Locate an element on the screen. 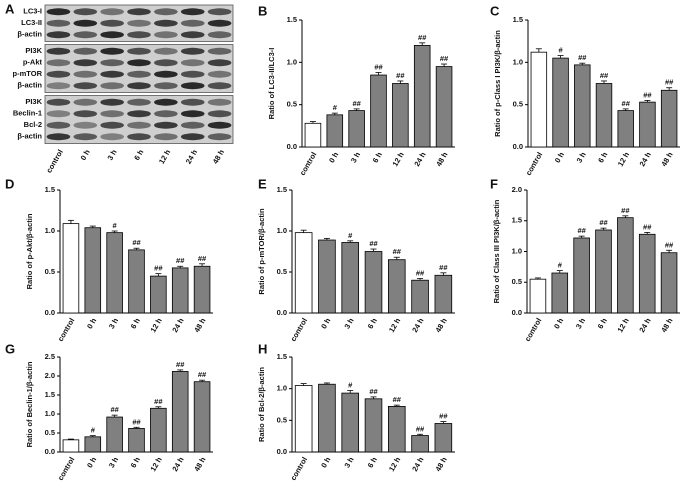  significance-mark: # is located at coordinates (560, 50).